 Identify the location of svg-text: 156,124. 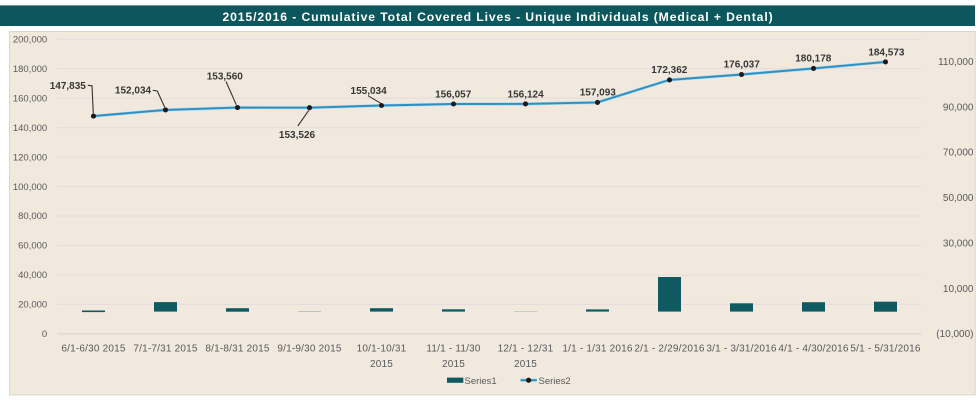
(526, 94).